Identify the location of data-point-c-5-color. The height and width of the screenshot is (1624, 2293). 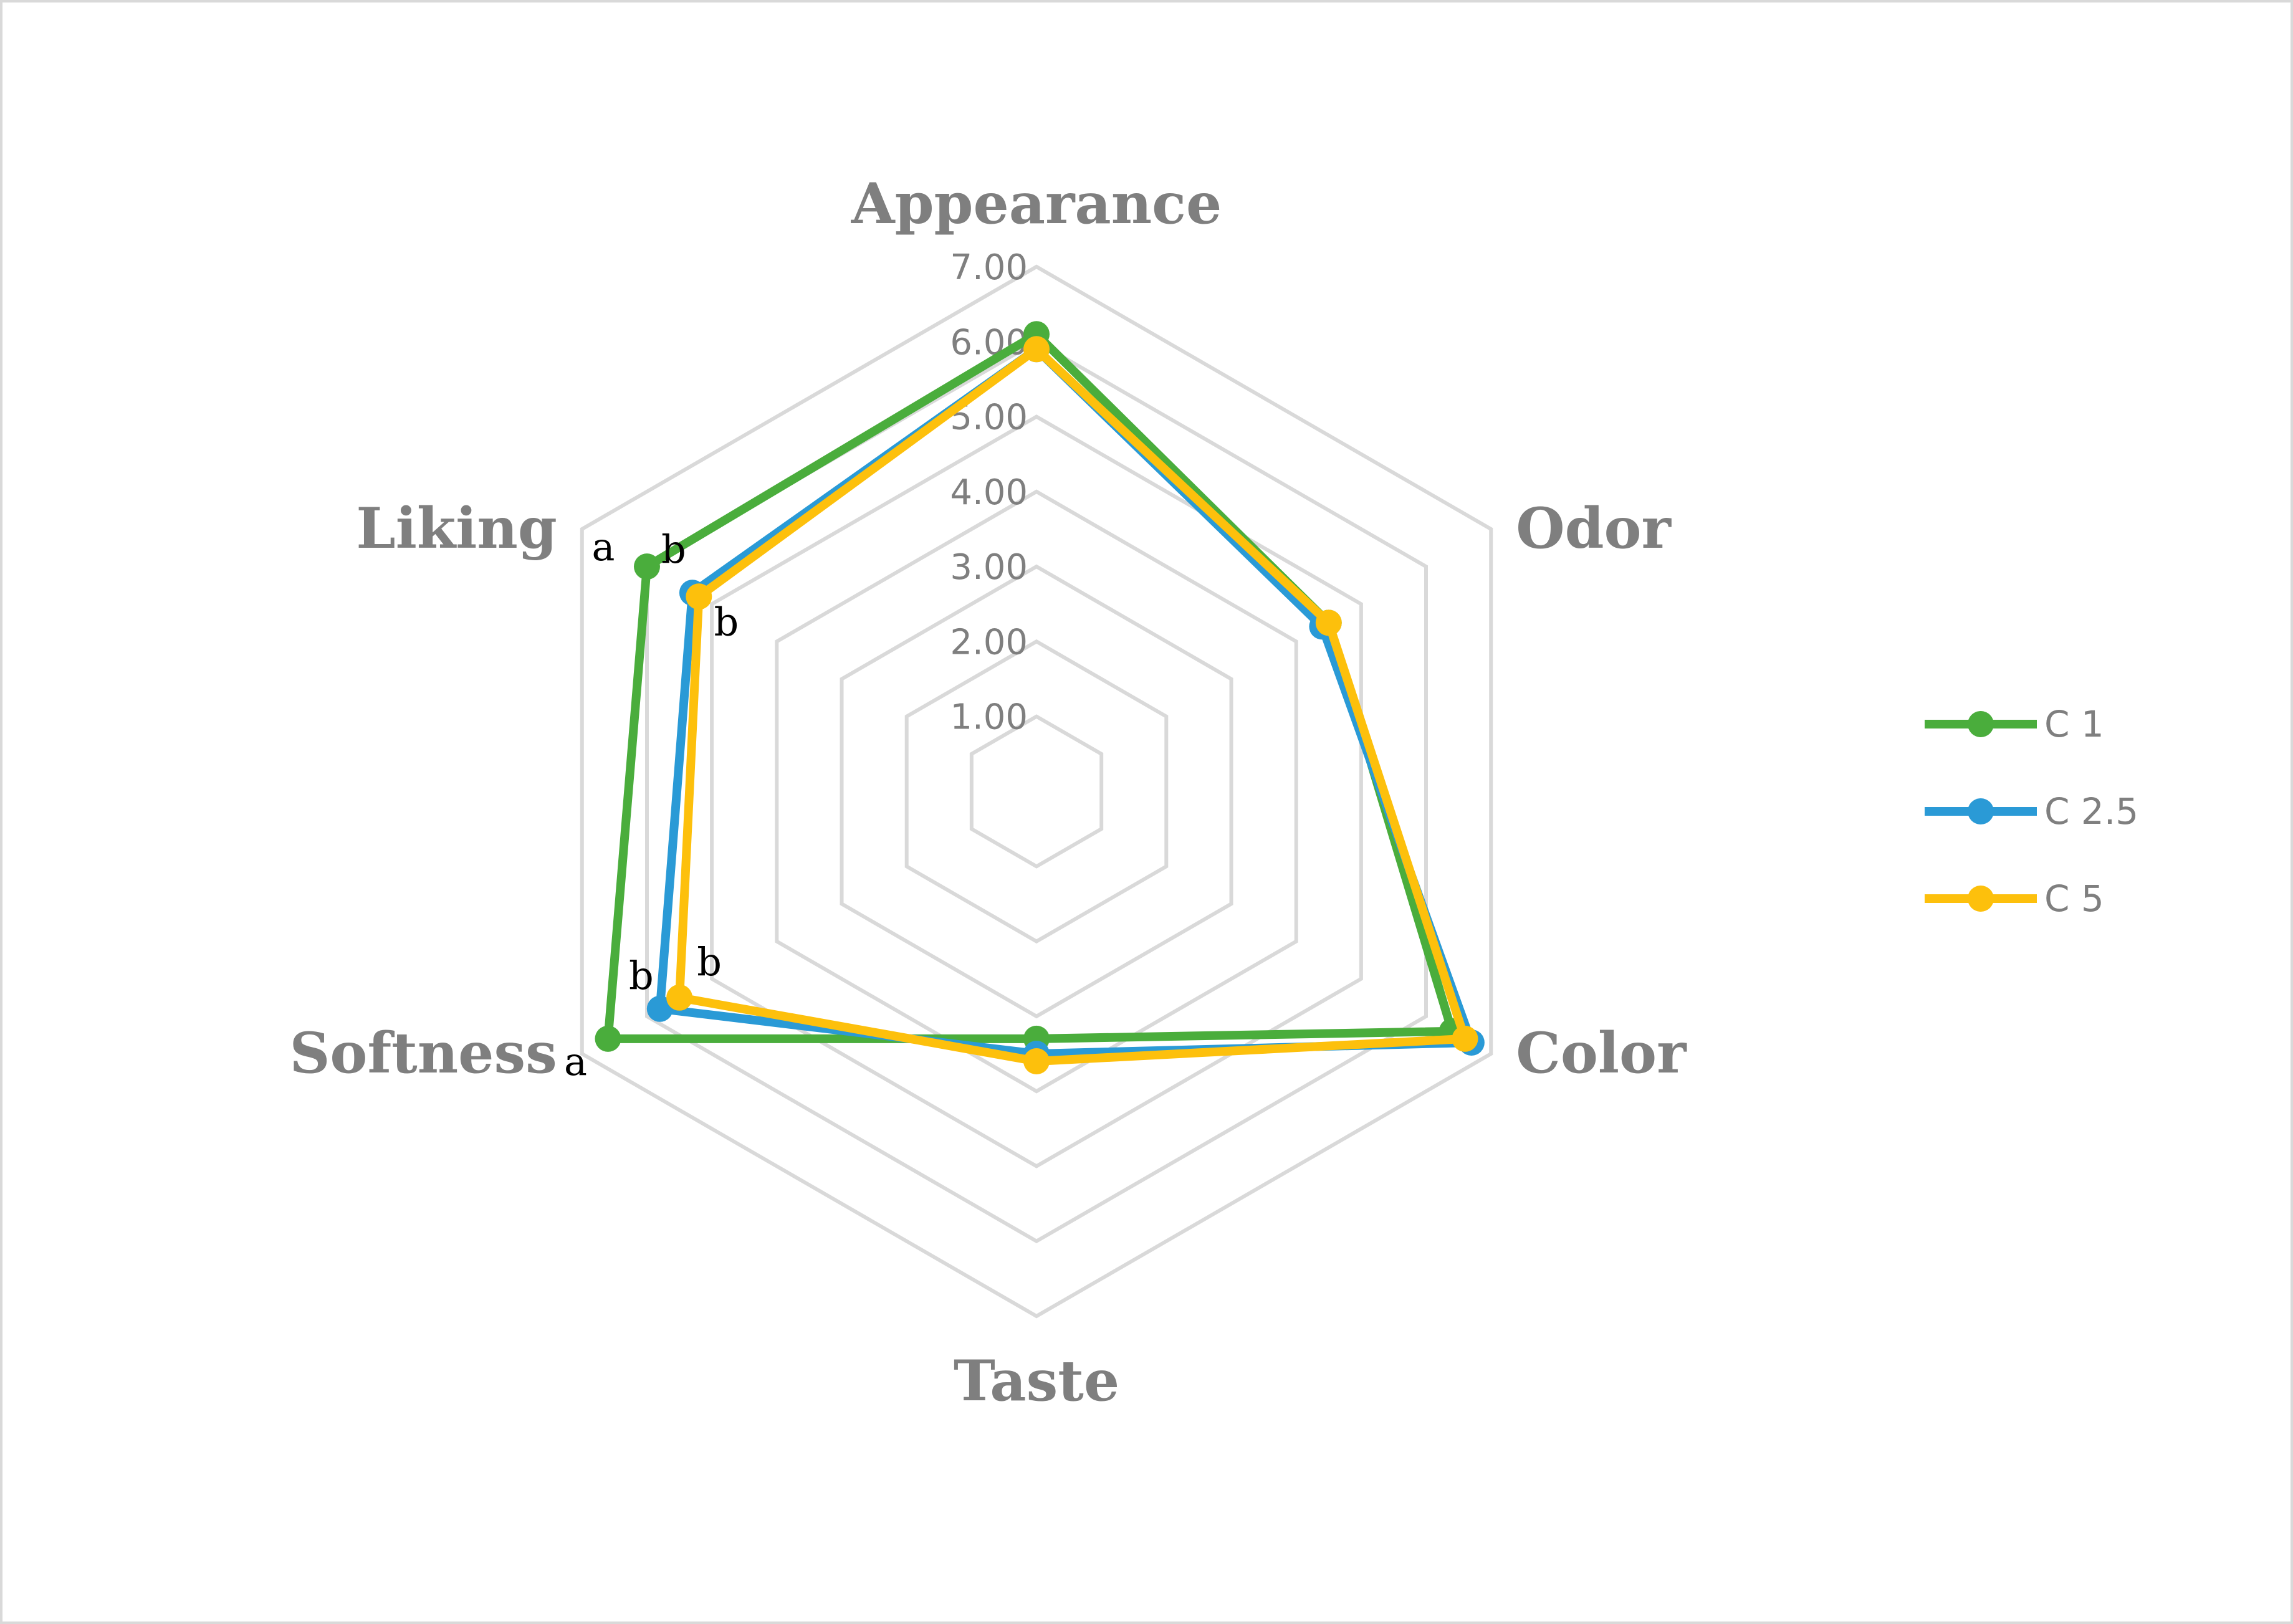
(1465, 1038).